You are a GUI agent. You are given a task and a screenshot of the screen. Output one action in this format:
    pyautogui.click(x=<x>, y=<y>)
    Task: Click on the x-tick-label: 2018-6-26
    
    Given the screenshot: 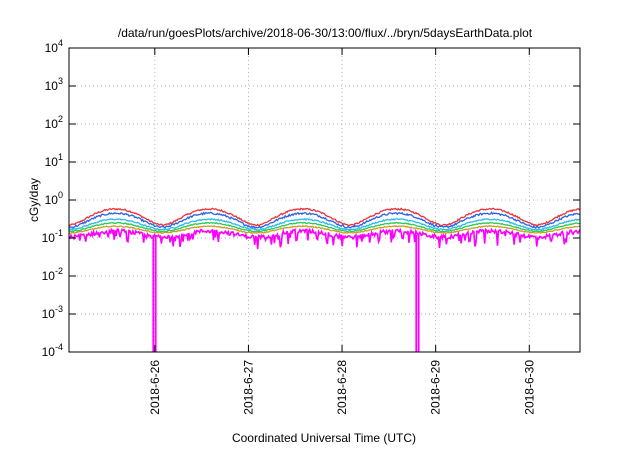 What is the action you would take?
    pyautogui.click(x=155, y=387)
    